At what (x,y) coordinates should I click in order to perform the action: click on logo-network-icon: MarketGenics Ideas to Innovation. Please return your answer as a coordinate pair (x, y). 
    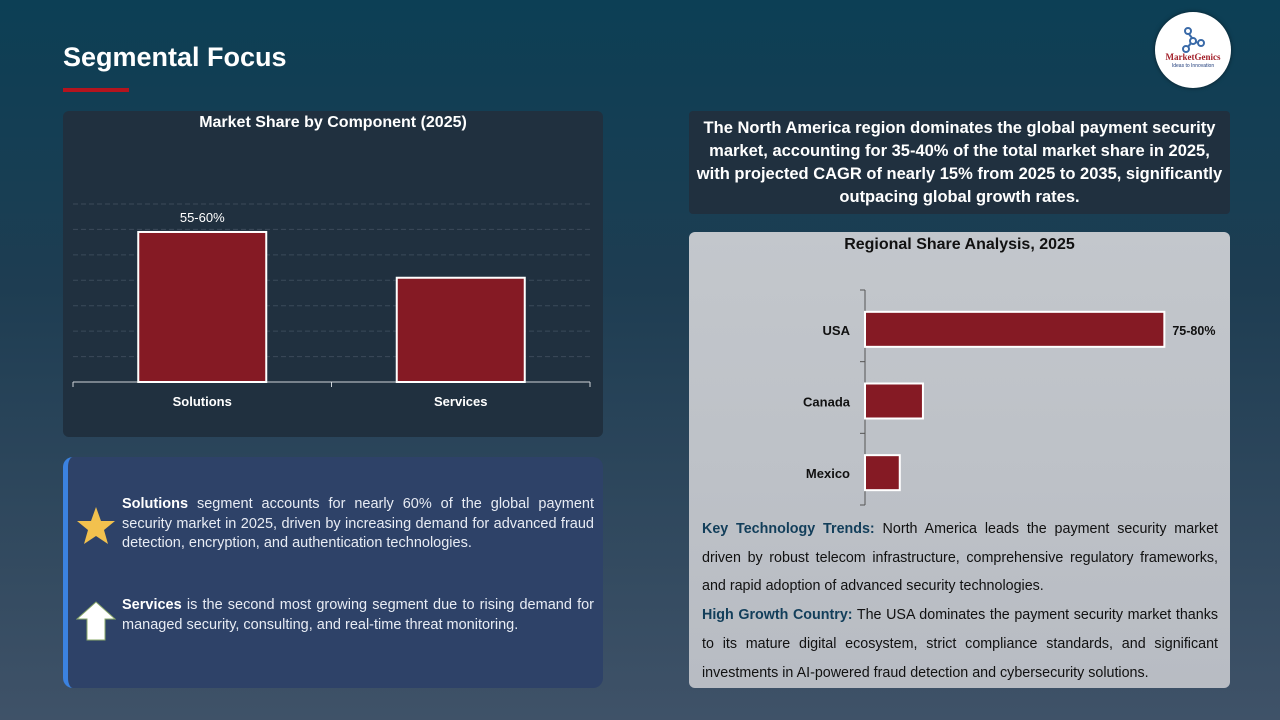
    Looking at the image, I should click on (1193, 48).